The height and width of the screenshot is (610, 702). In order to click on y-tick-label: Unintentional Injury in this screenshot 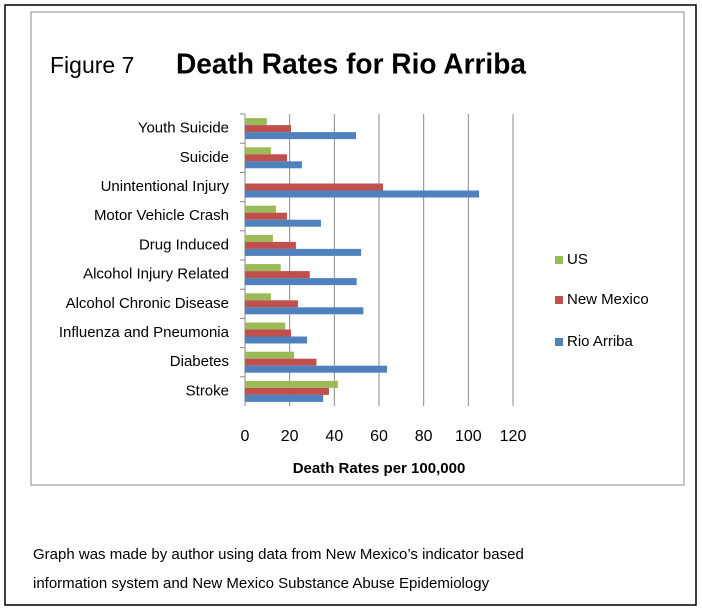, I will do `click(165, 186)`.